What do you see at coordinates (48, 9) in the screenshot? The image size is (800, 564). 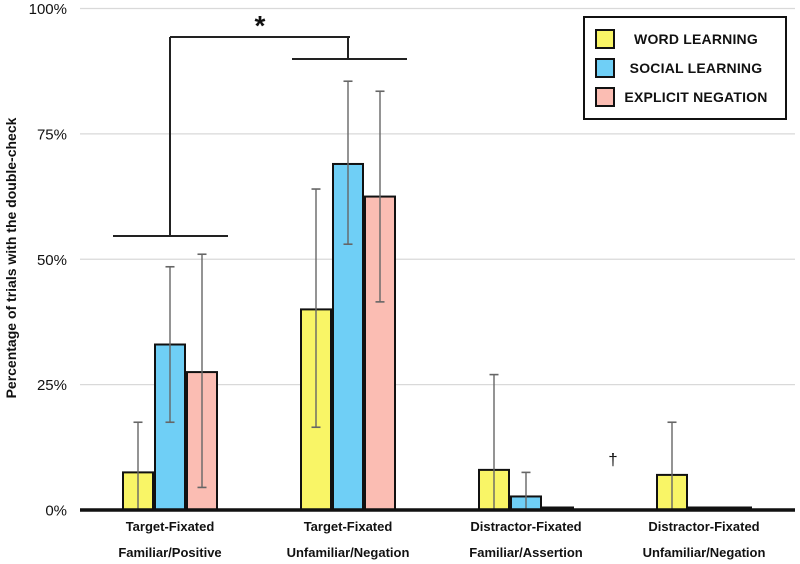 I see `y-tick-label: 100%` at bounding box center [48, 9].